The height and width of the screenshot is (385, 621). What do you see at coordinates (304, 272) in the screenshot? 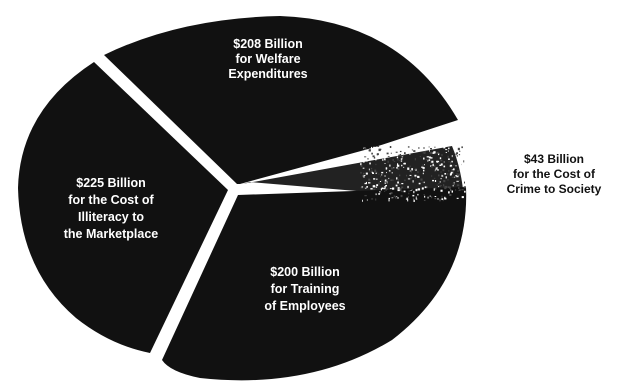
I see `slice-label-3-line-1: $200 Billion` at bounding box center [304, 272].